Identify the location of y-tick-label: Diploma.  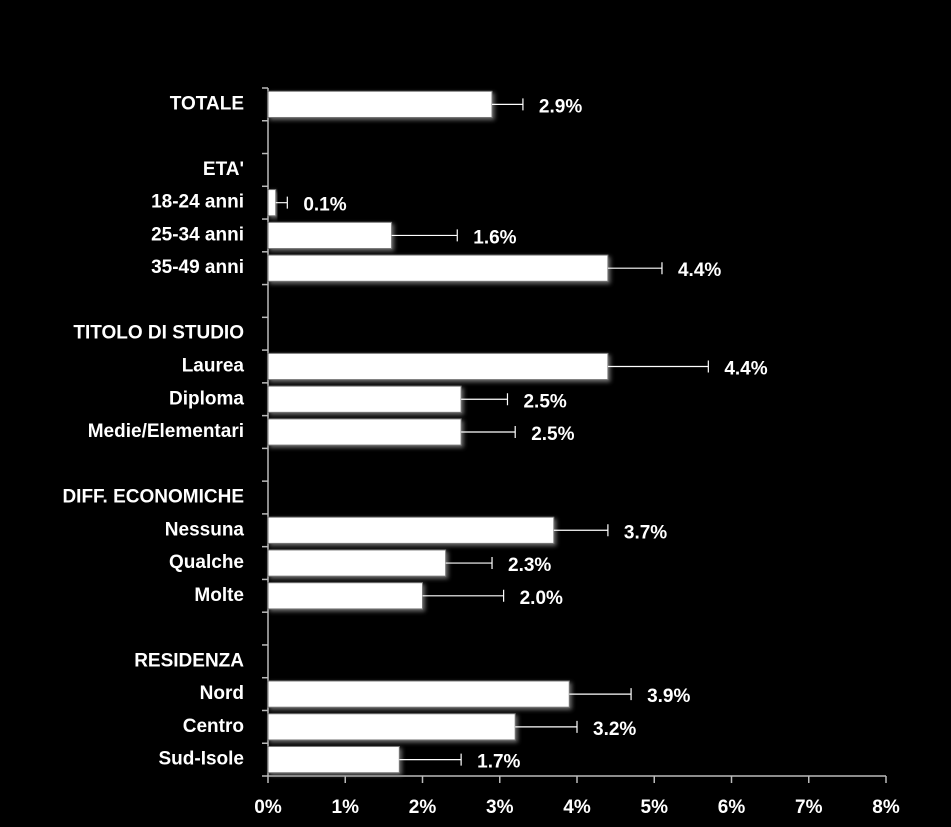
(206, 398).